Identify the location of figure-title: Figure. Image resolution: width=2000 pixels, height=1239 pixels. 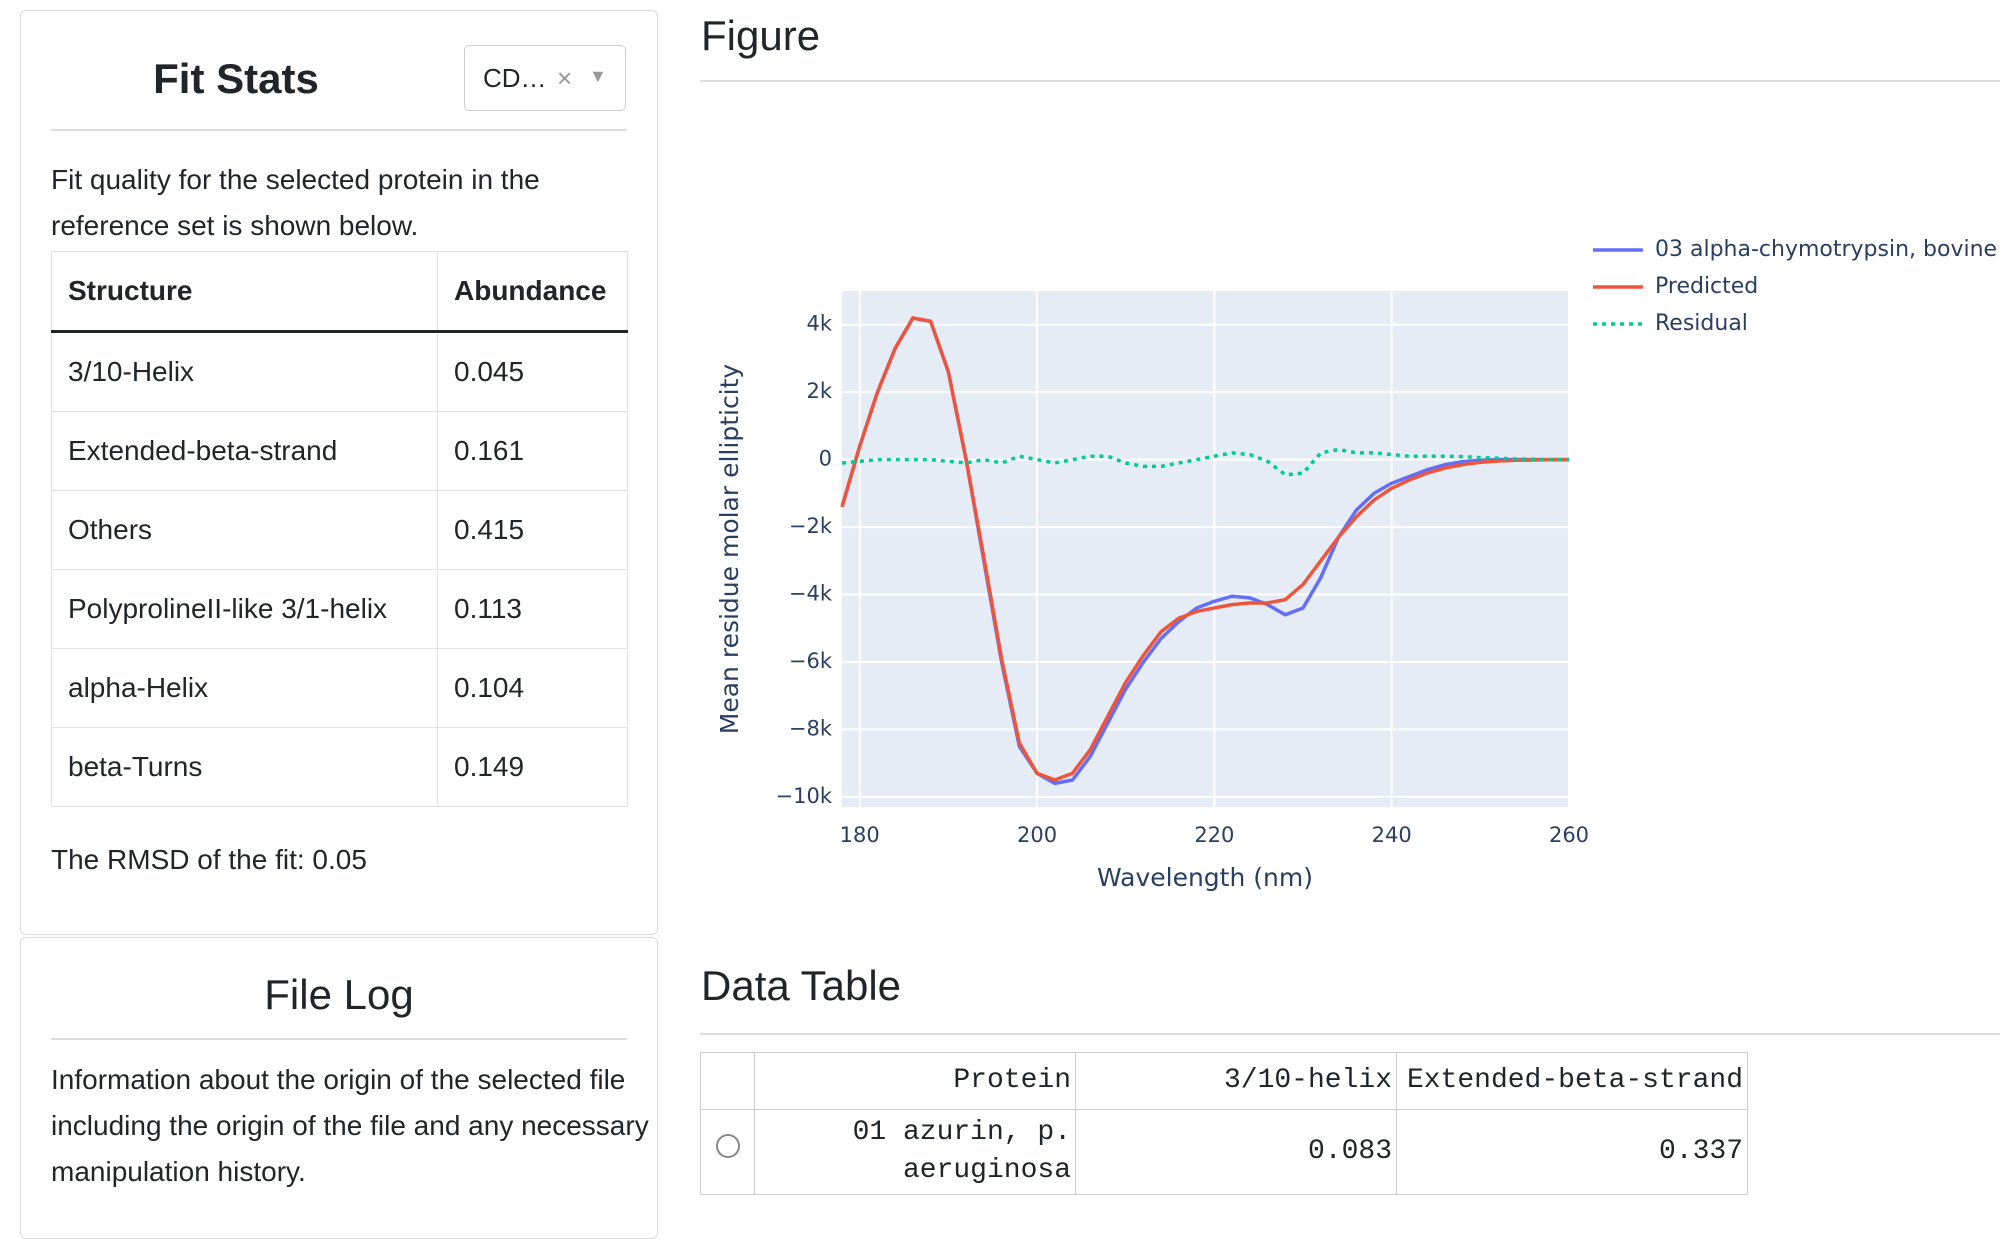
(761, 35).